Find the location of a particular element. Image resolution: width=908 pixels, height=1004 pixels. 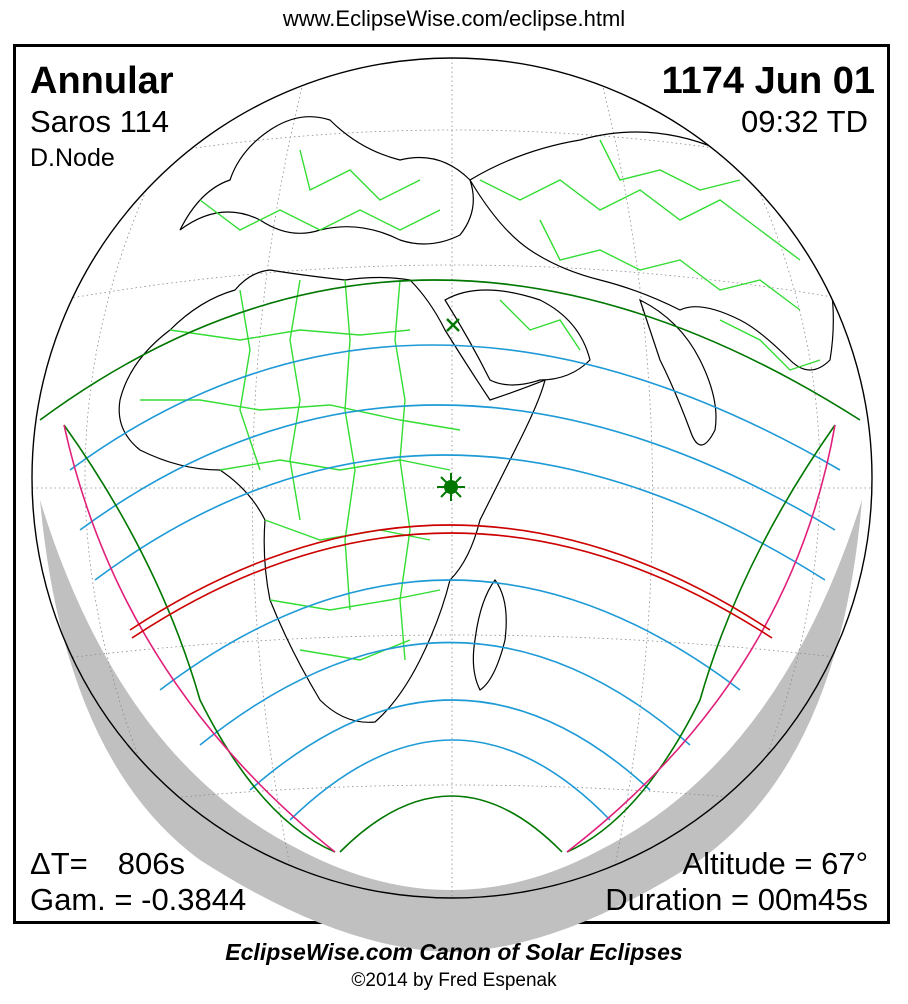

eclipse-date: 1174 Jun 01 is located at coordinates (768, 81).